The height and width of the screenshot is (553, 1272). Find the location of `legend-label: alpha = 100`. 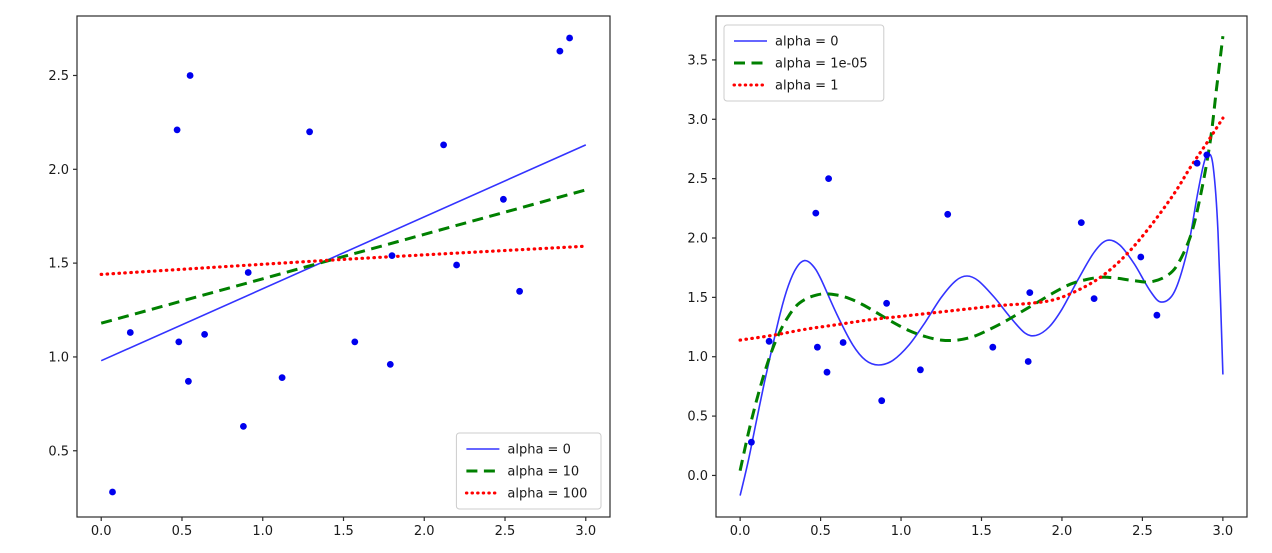

legend-label: alpha = 100 is located at coordinates (547, 494).